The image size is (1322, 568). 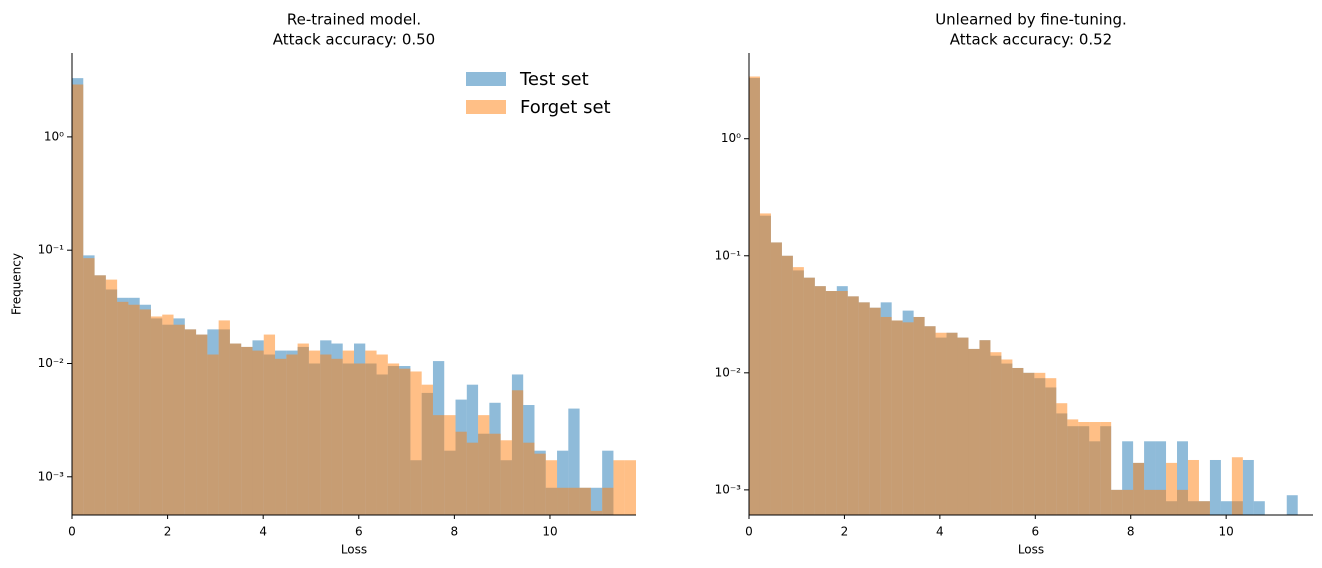 What do you see at coordinates (845, 532) in the screenshot?
I see `x-tick-label: 2` at bounding box center [845, 532].